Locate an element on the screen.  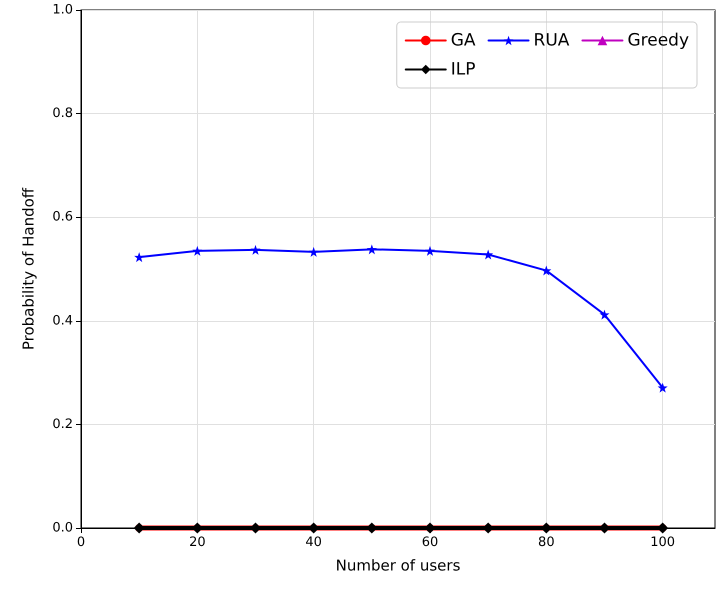
y-tick-label: 0.6 is located at coordinates (62, 217).